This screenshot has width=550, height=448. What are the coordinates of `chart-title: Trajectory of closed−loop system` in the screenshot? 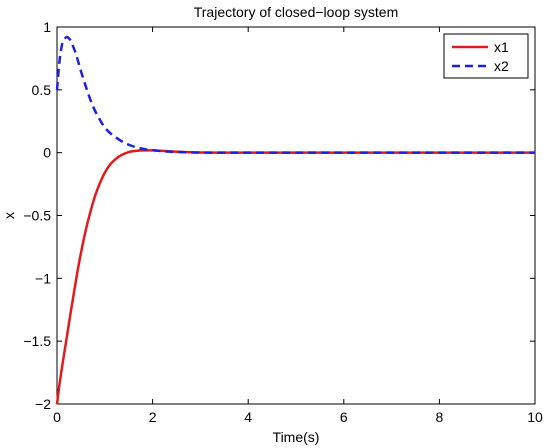 It's located at (296, 12).